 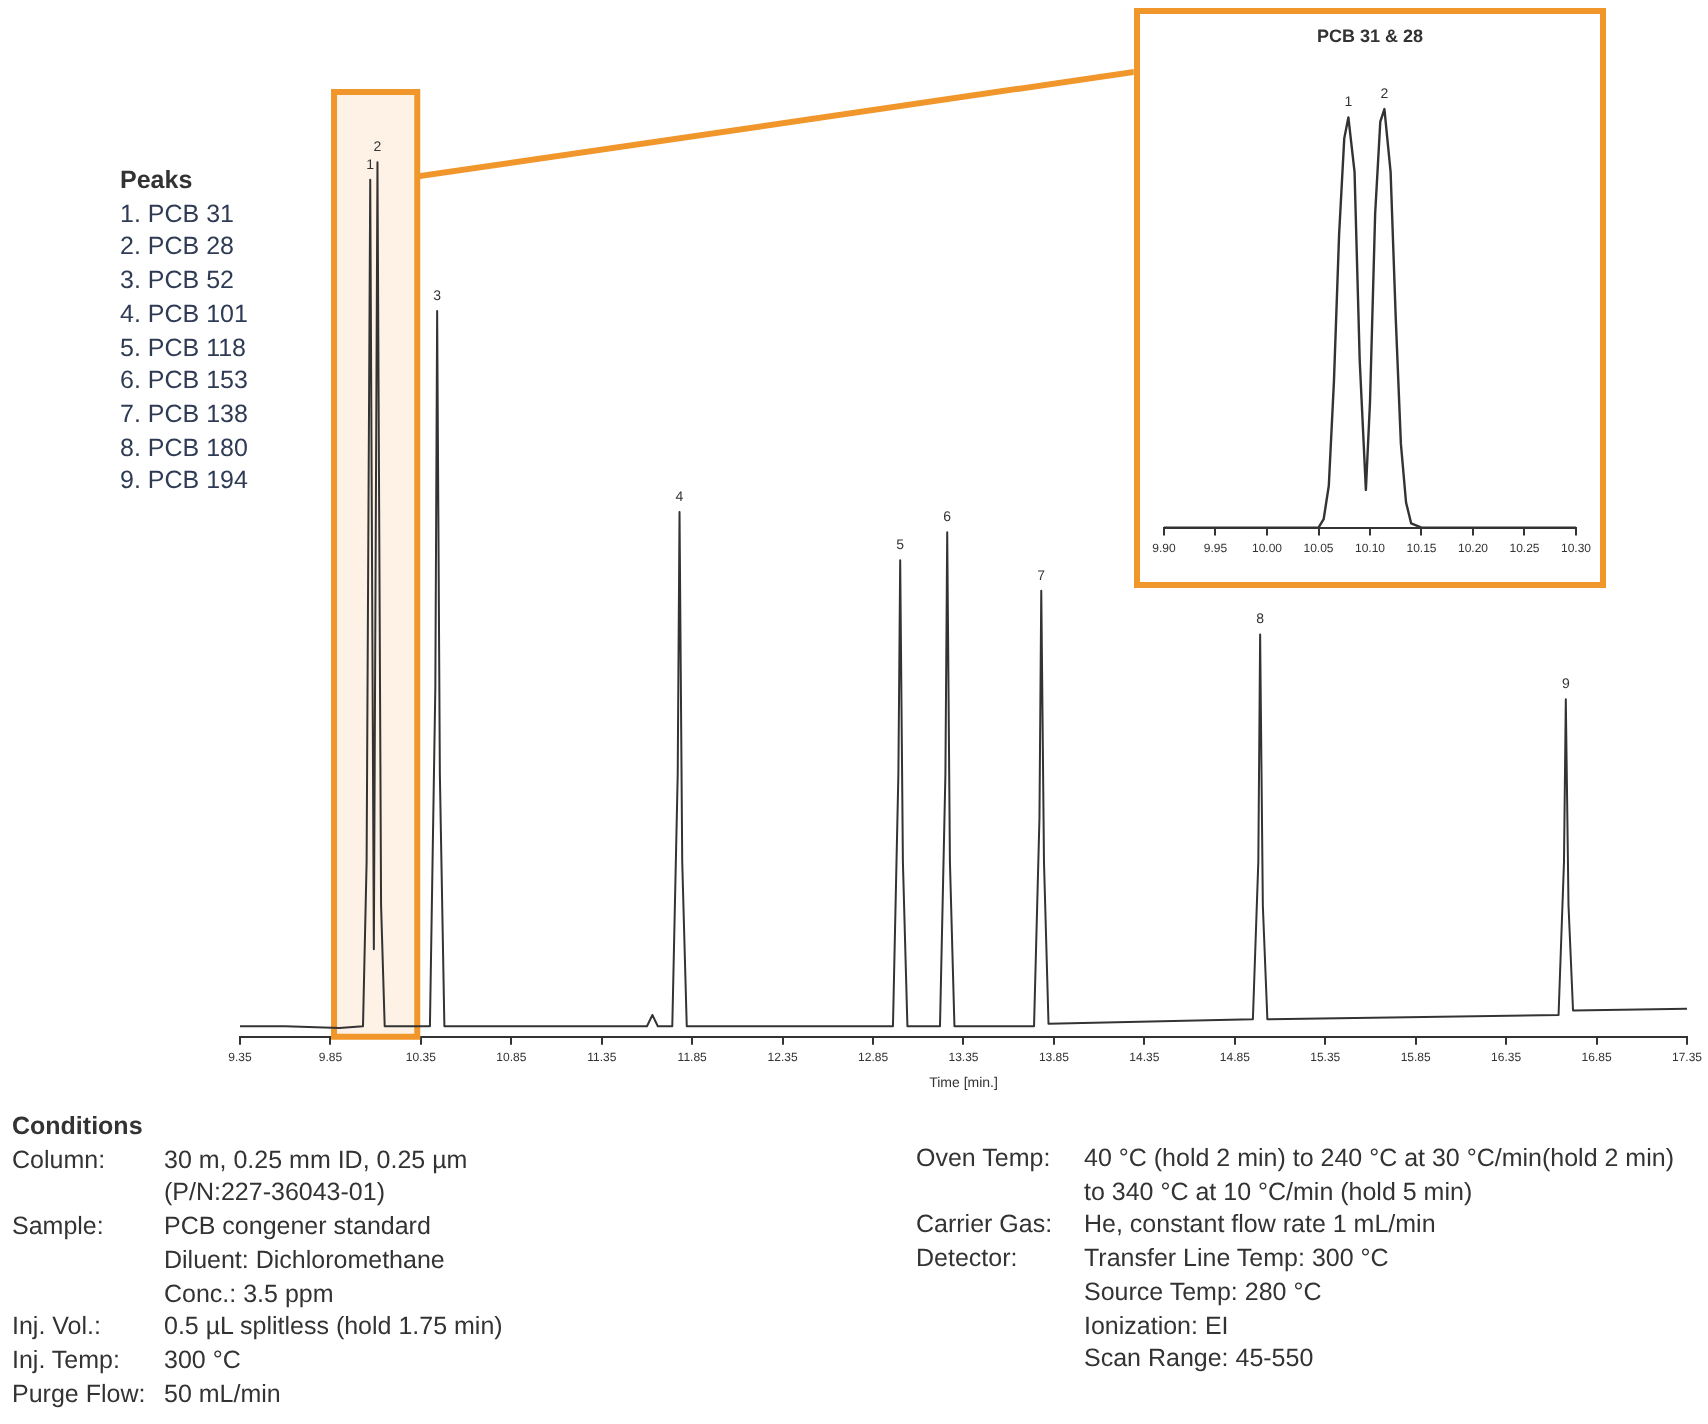 What do you see at coordinates (1295, 1175) in the screenshot?
I see `text: Oven Temp: 40 °C (hold 2 min) to 240 °C at 30 °C/min(hold 2 min) to 340 °C at 10 °C/min (hold 5 min)` at bounding box center [1295, 1175].